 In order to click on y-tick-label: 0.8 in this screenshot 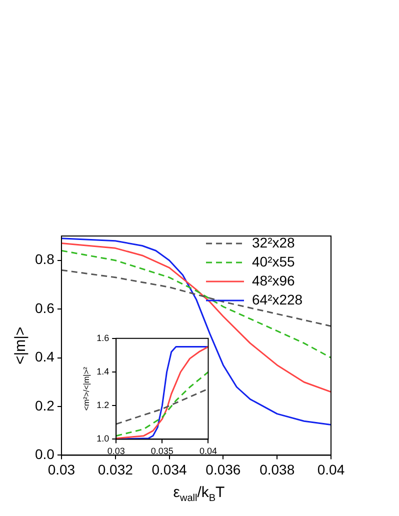, I will do `click(44, 259)`.